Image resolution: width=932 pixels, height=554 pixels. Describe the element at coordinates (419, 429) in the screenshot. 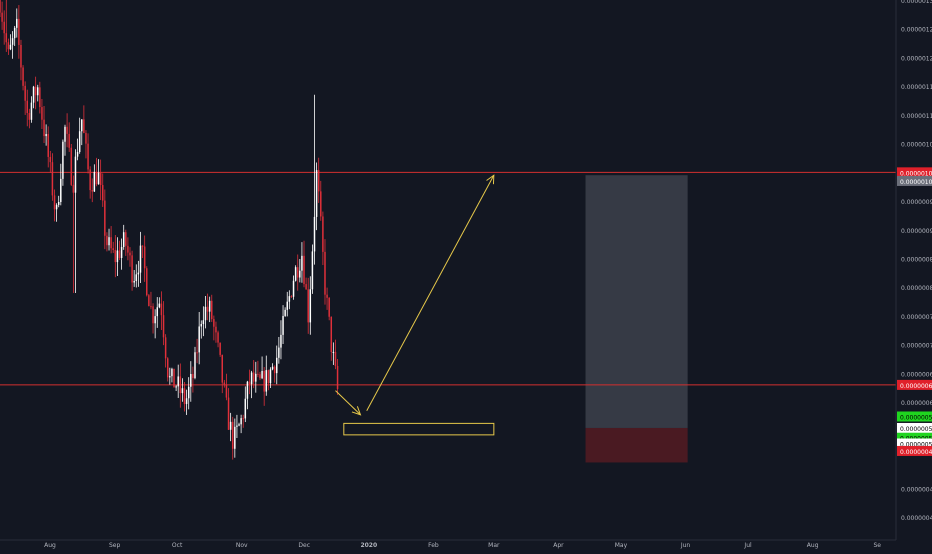

I see `entry-zone-box` at that location.